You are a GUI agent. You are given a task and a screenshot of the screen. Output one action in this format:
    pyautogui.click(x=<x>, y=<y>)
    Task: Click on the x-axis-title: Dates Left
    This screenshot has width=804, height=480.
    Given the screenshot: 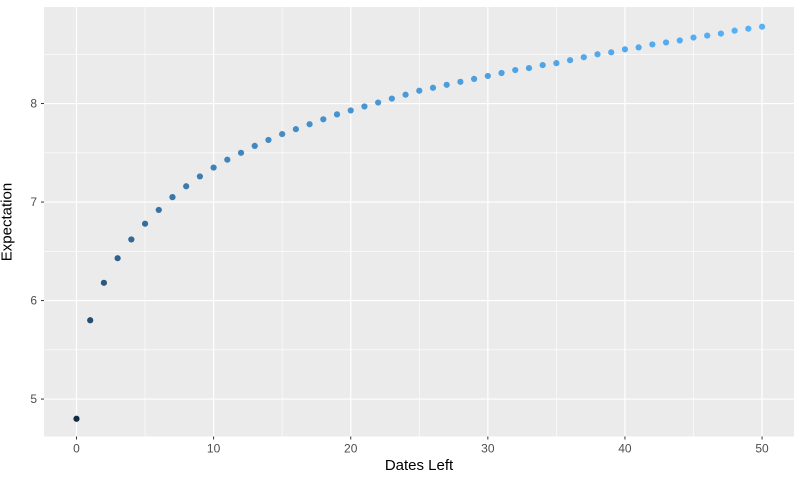 What is the action you would take?
    pyautogui.click(x=419, y=465)
    